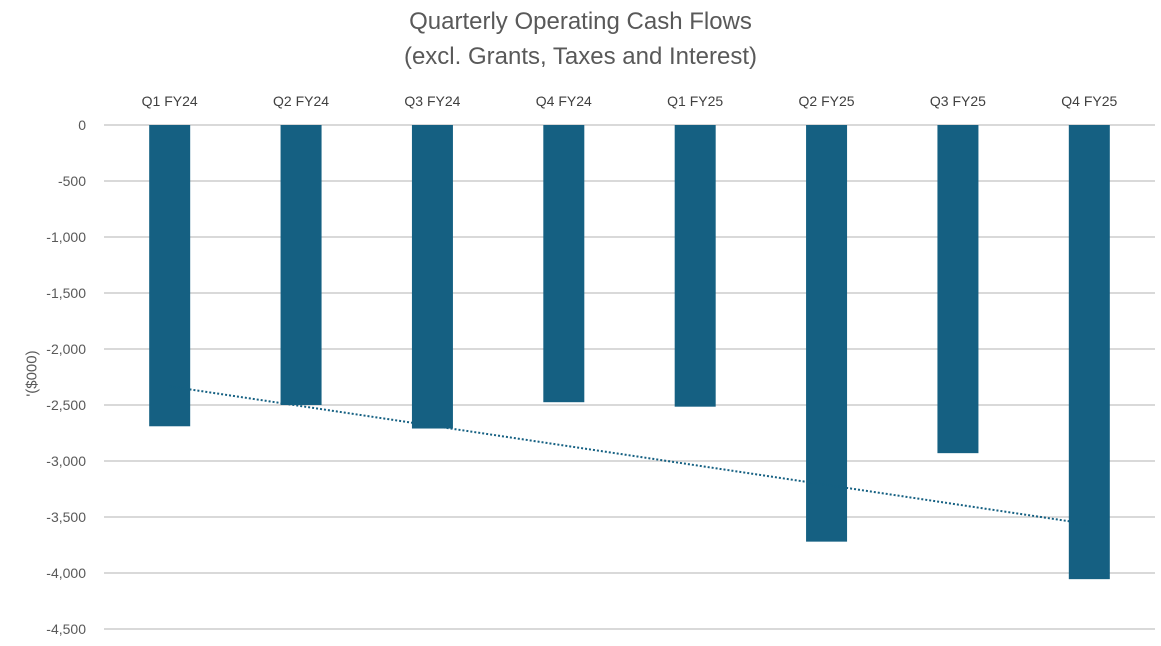  What do you see at coordinates (695, 101) in the screenshot?
I see `x-tick-label: Q1 FY25` at bounding box center [695, 101].